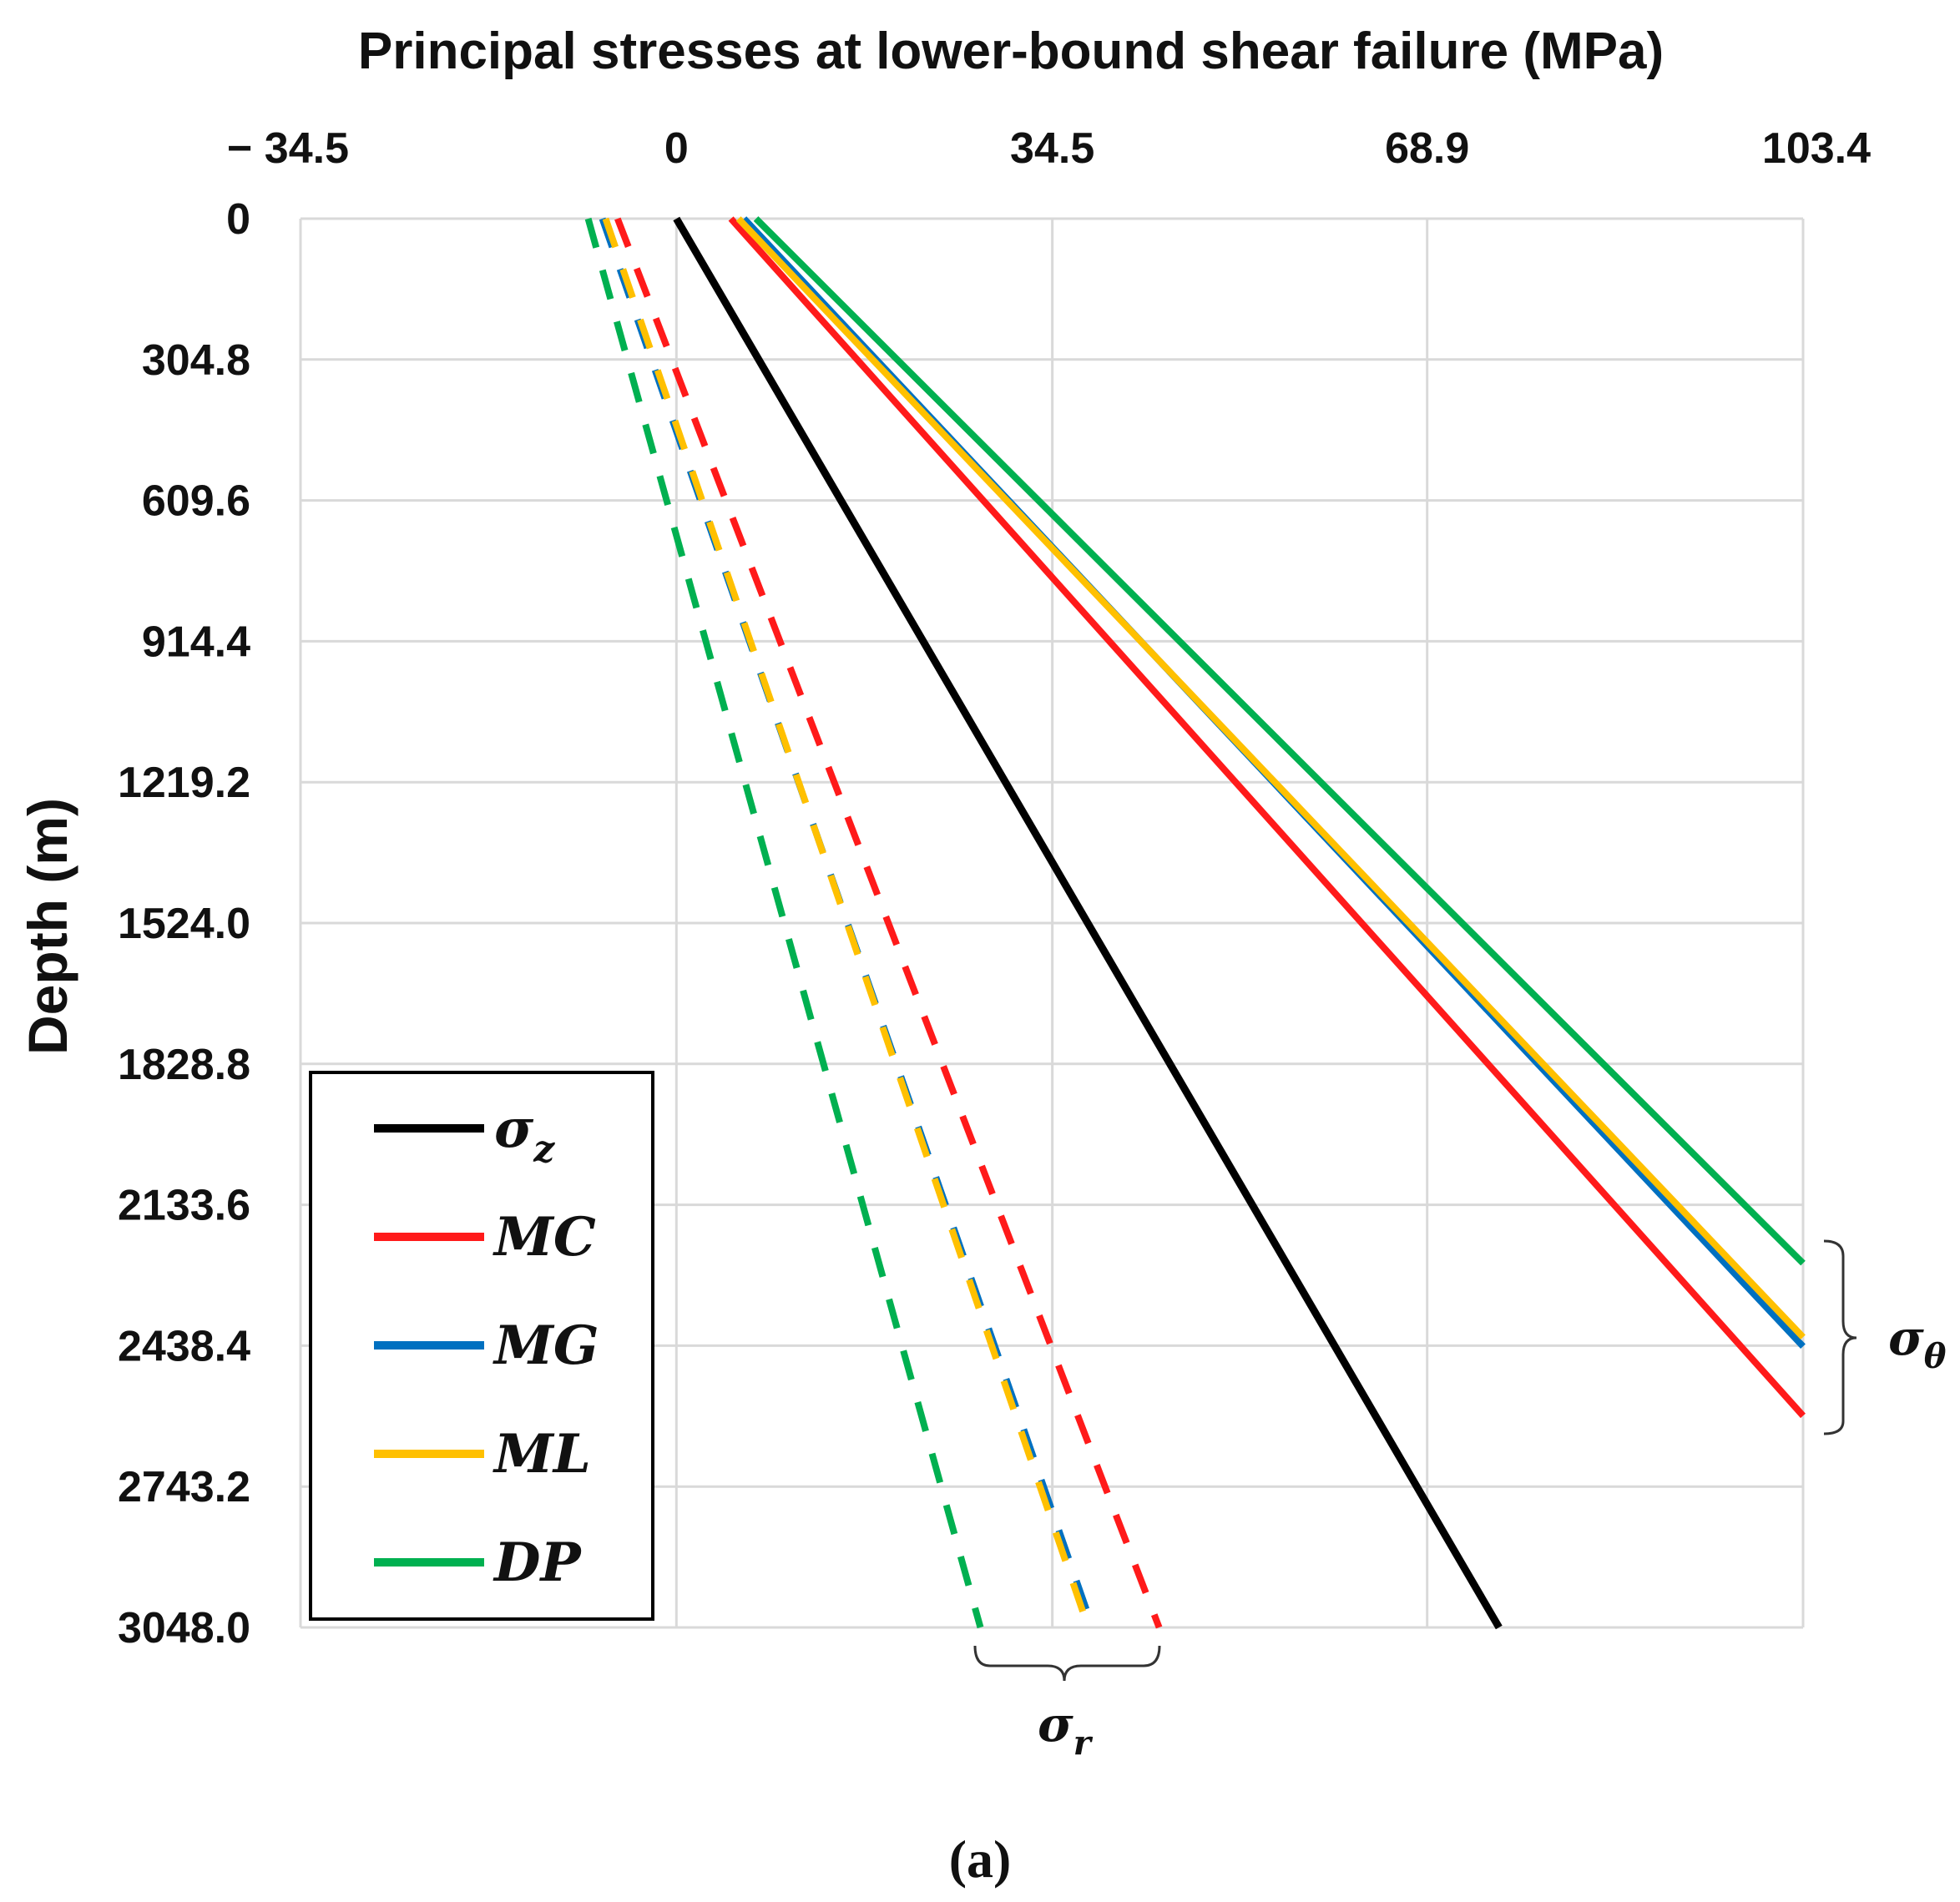  I want to click on y-axis-label: Depth (m), so click(47, 927).